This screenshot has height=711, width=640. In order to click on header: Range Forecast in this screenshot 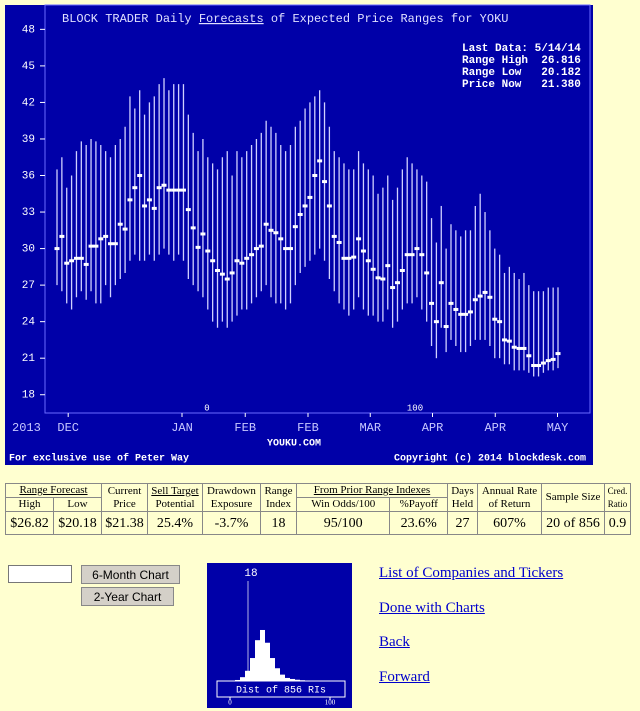, I will do `click(53, 490)`.